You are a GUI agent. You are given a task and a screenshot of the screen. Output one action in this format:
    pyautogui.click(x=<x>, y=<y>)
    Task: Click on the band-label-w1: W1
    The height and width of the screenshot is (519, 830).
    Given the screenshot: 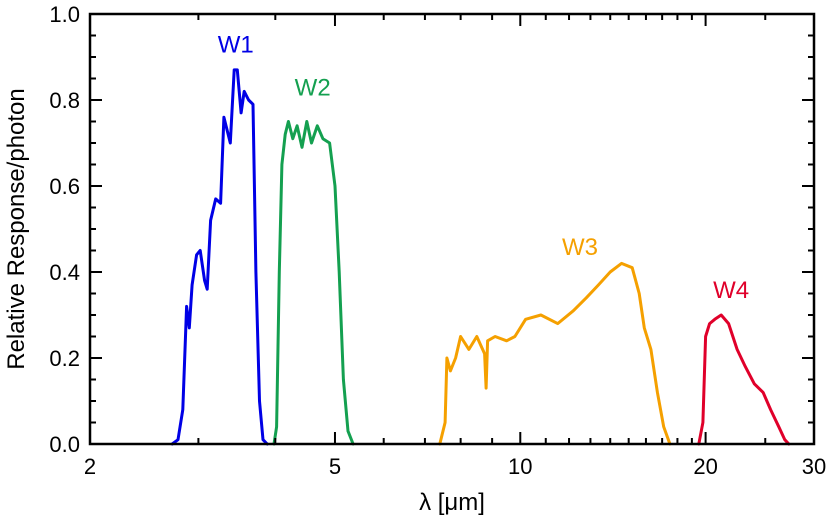 What is the action you would take?
    pyautogui.click(x=236, y=45)
    